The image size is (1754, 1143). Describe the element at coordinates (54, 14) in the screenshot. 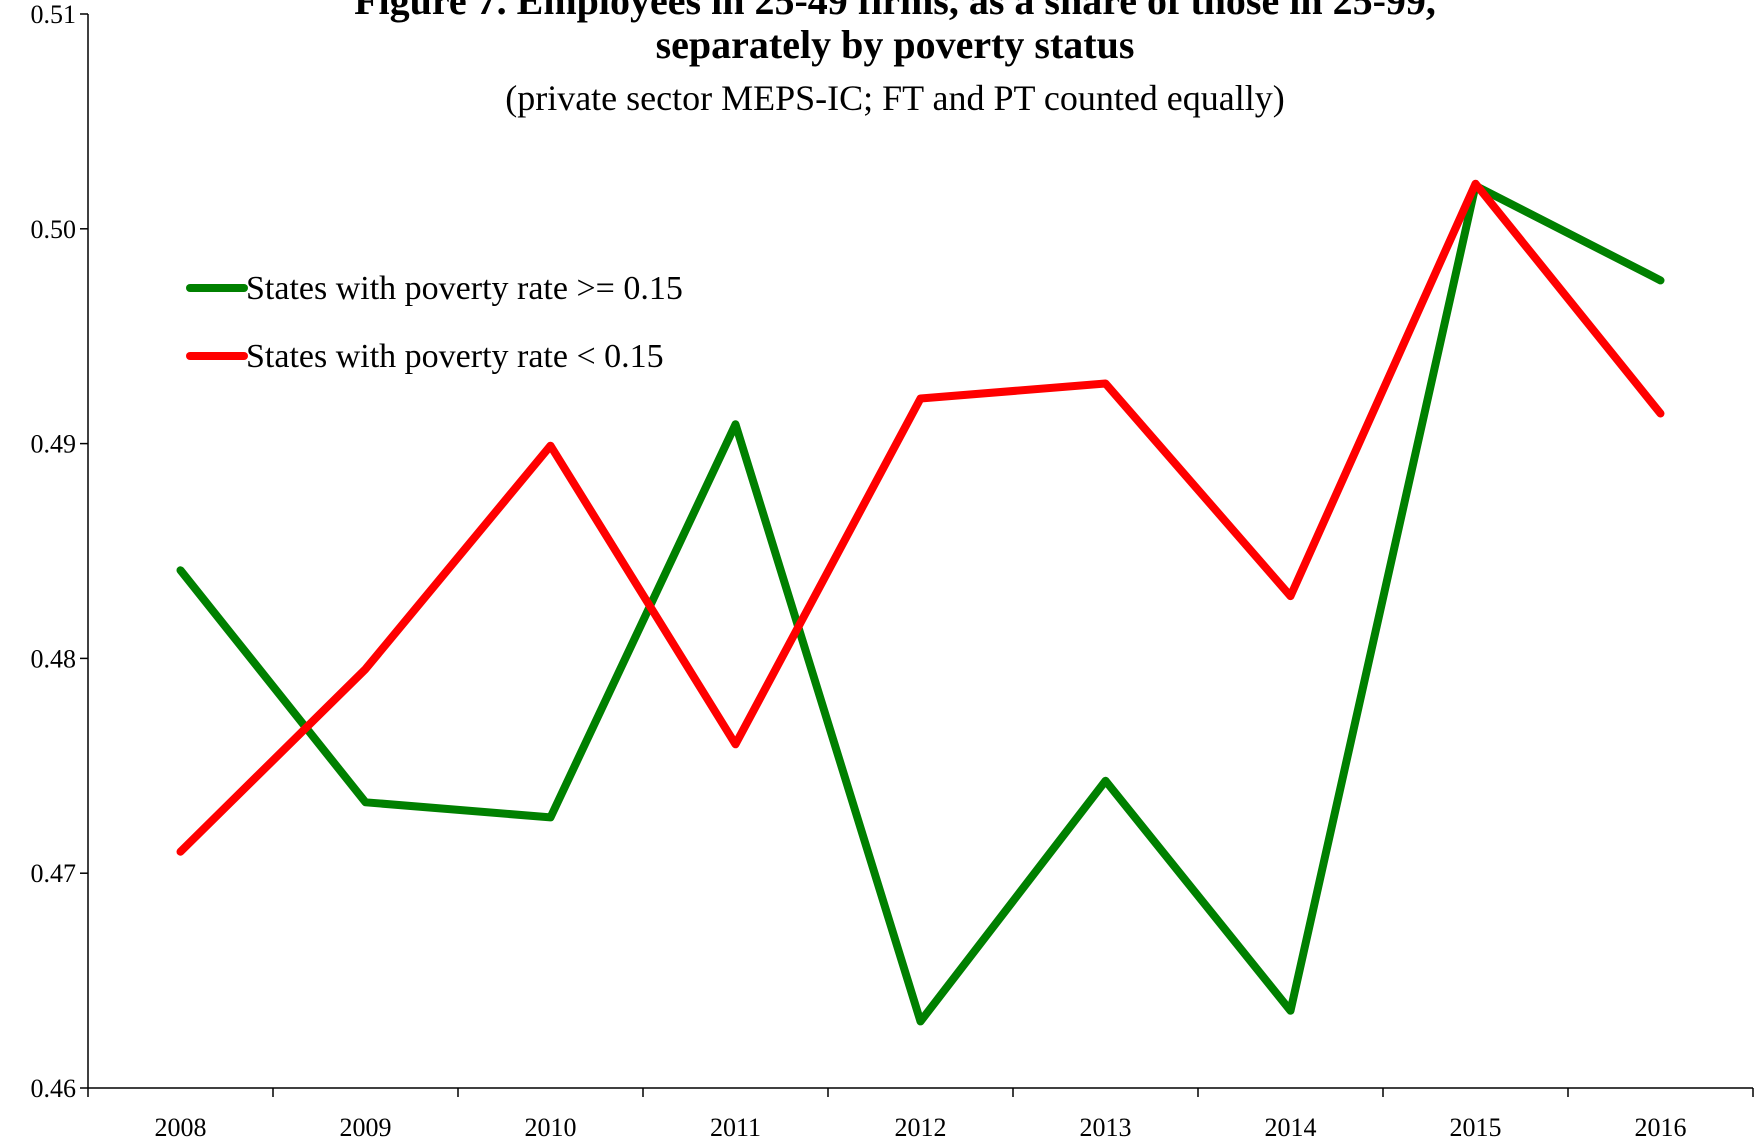

I see `y-tick-label: 0.51` at that location.